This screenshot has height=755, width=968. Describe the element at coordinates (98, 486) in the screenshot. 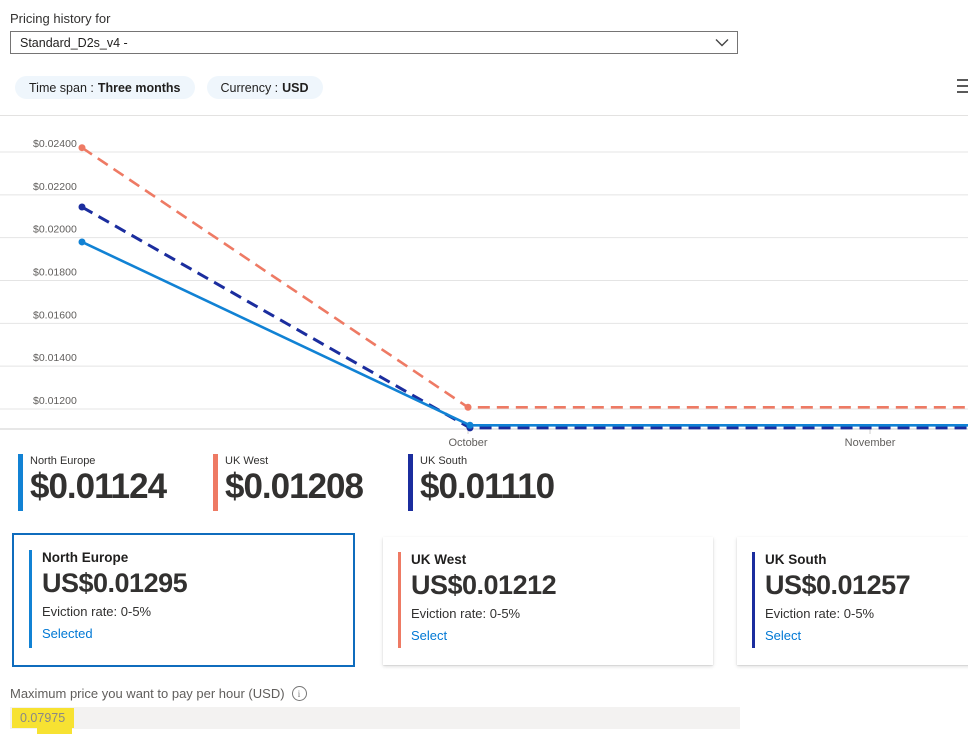

I see `legend-value: $0.01124` at that location.